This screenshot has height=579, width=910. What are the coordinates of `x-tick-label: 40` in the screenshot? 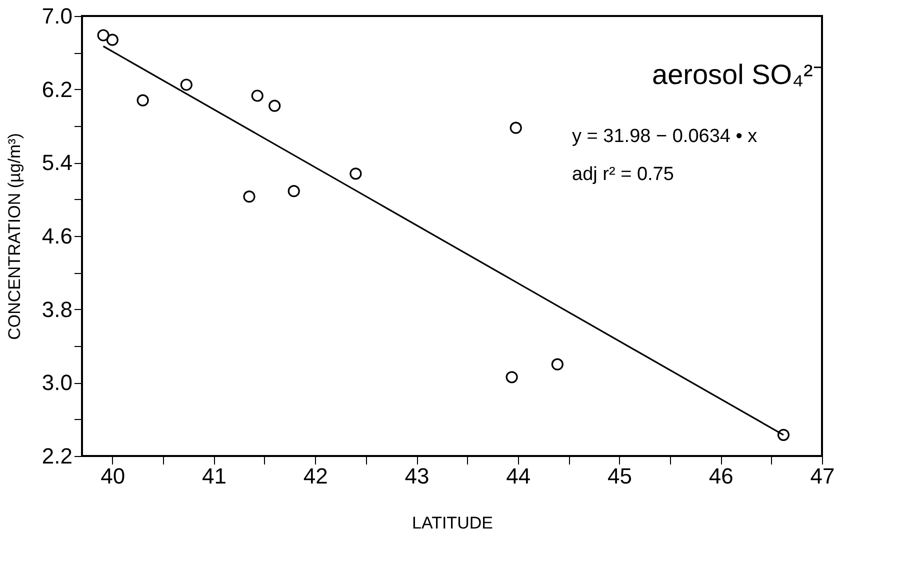 It's located at (113, 476).